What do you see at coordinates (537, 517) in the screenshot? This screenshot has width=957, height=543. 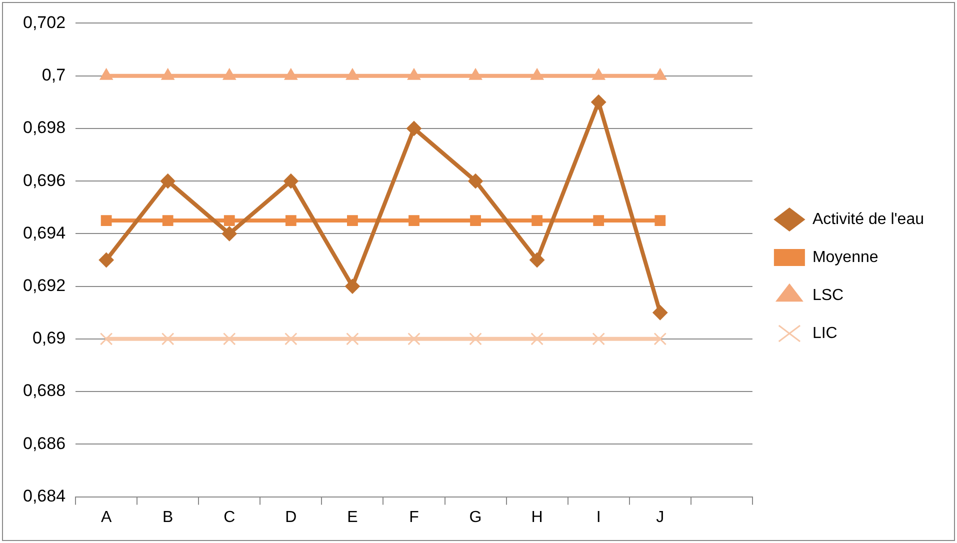 I see `x-tick-label: H` at bounding box center [537, 517].